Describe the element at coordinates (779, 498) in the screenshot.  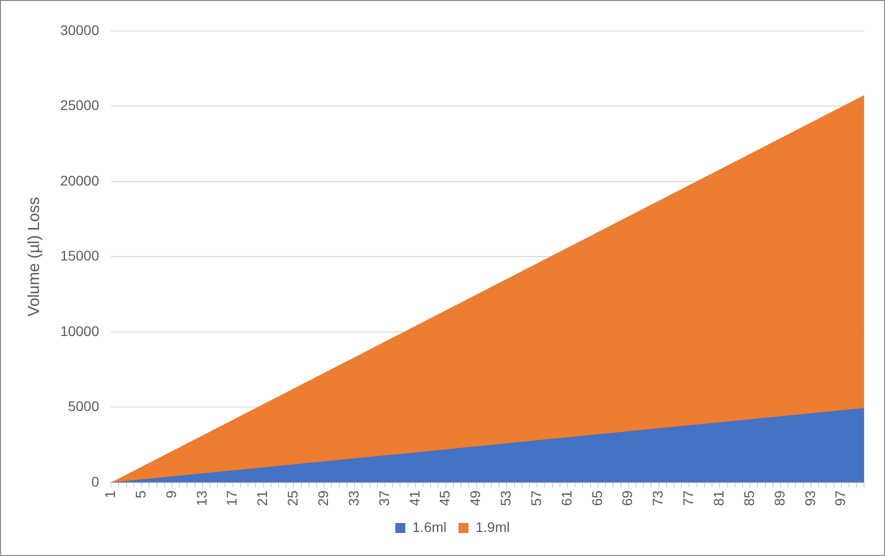
I see `x-tick-label: 89` at that location.